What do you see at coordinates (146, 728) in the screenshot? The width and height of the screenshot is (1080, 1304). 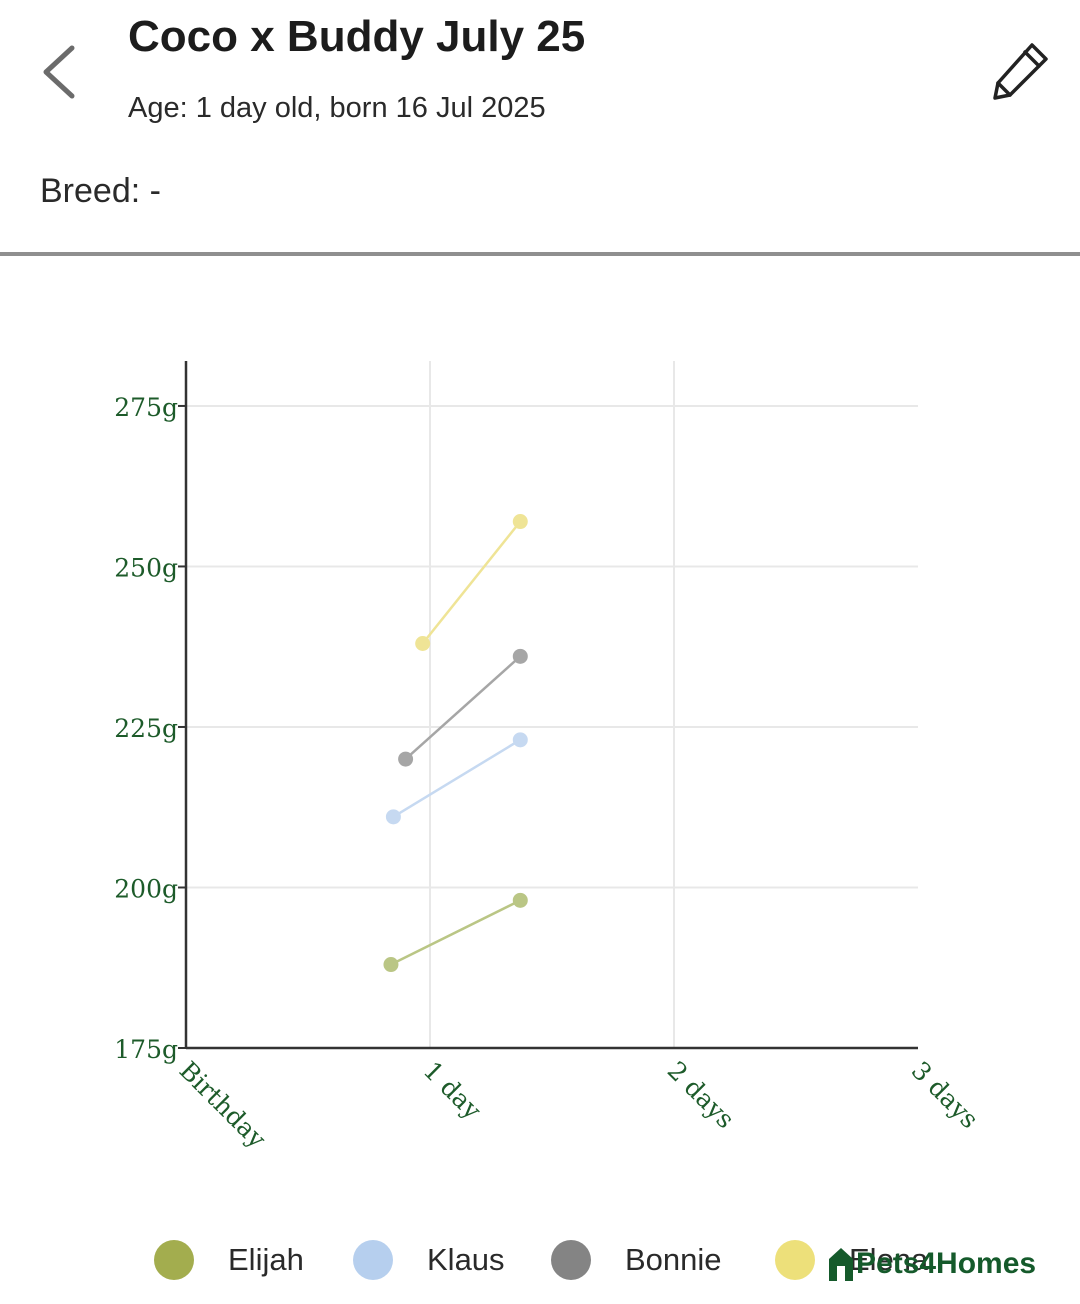 I see `y-tick-label: 225g` at bounding box center [146, 728].